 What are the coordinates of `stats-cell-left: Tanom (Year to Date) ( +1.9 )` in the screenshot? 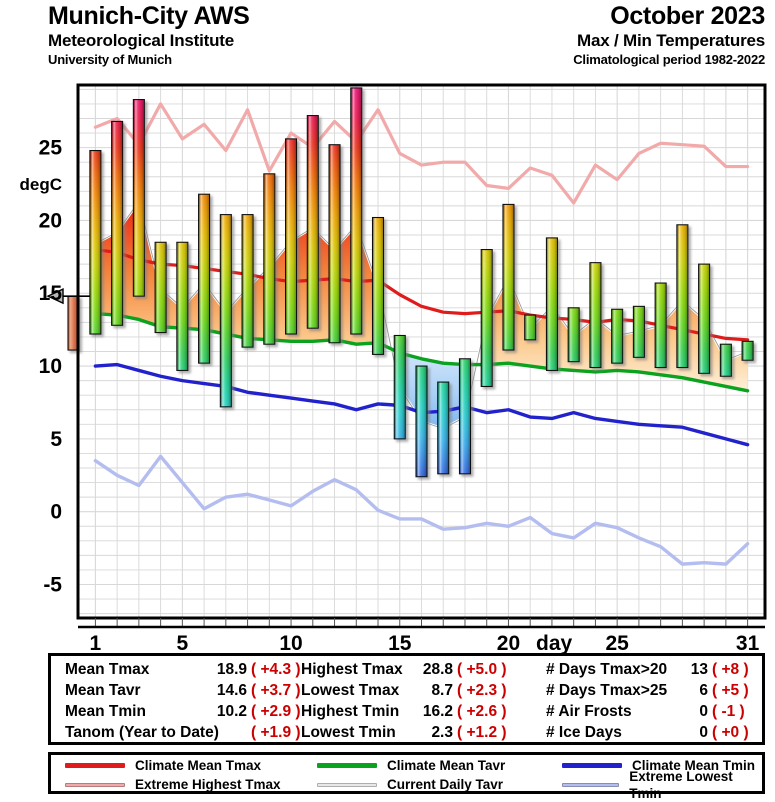 It's located at (176, 732).